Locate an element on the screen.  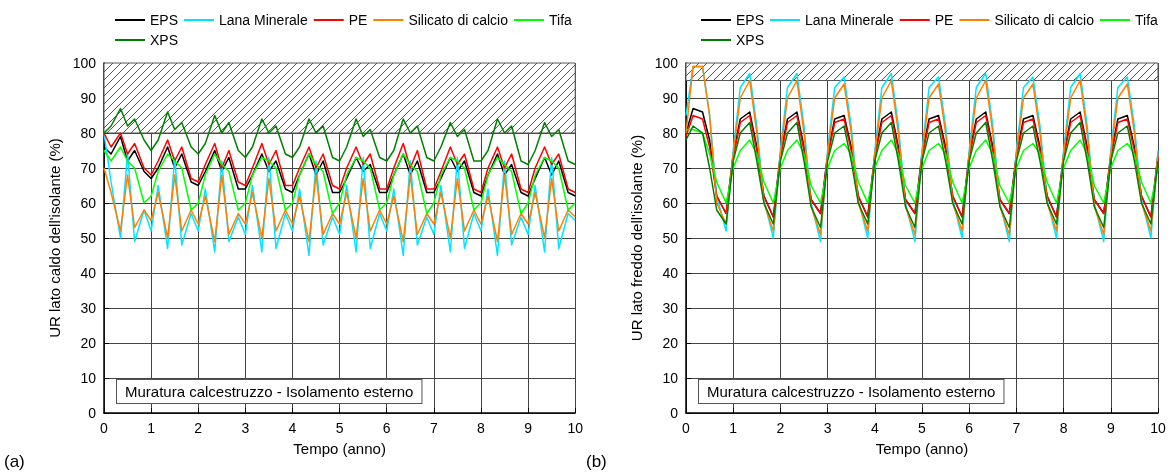
y-axis-title: UR lato caldo dell'isolante (%) is located at coordinates (54, 238).